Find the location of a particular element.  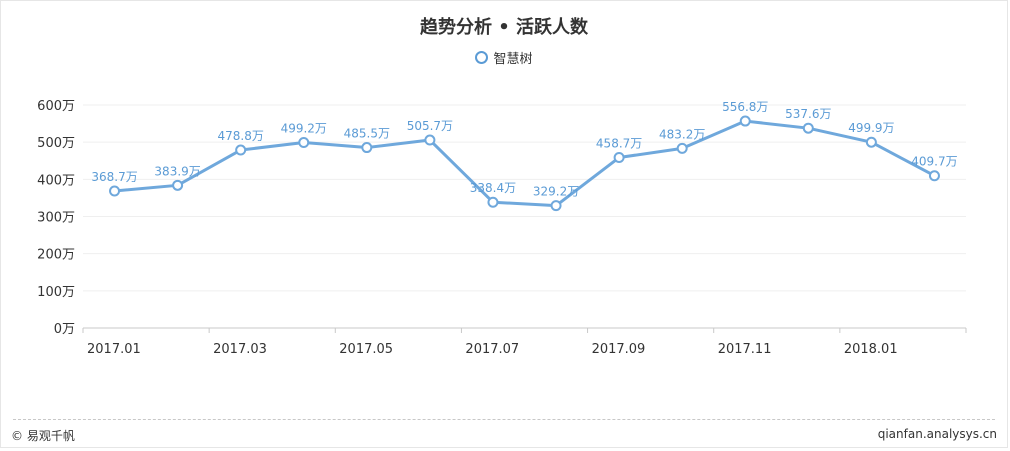

data-label: 458.7万 is located at coordinates (619, 144).